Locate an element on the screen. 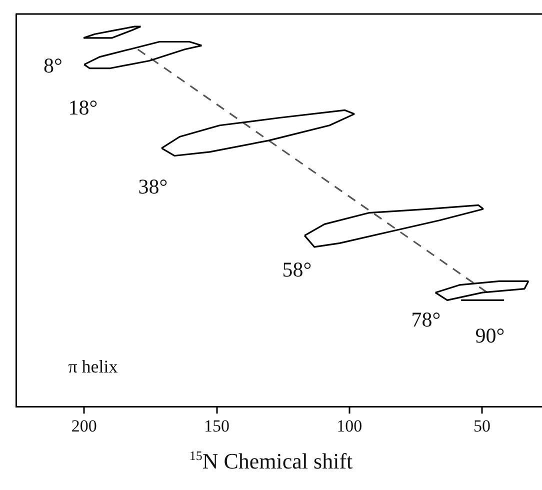 The width and height of the screenshot is (542, 490). x-tick-label: 100 is located at coordinates (349, 426).